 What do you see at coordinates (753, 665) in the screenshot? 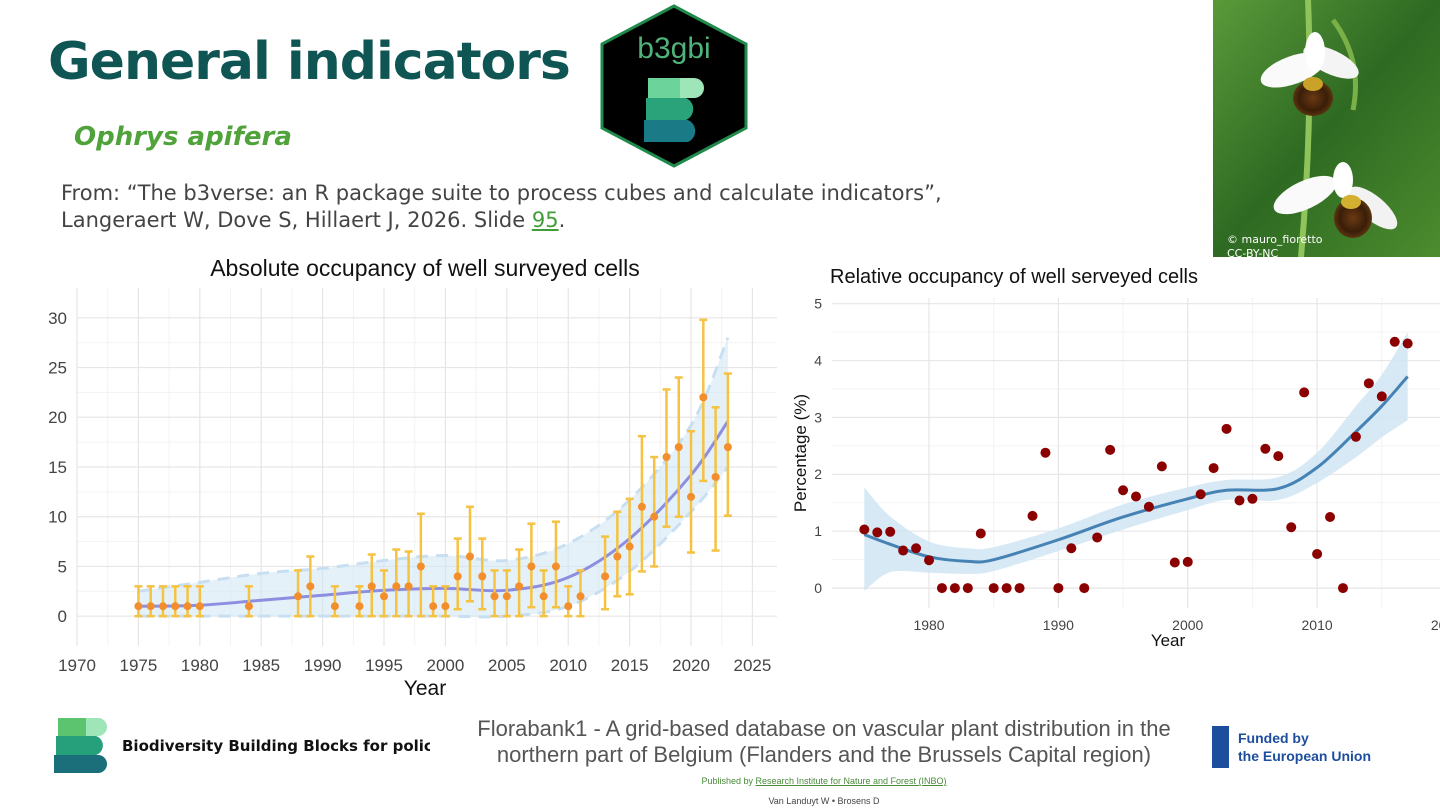
I see `x-tick-label: 2025` at bounding box center [753, 665].